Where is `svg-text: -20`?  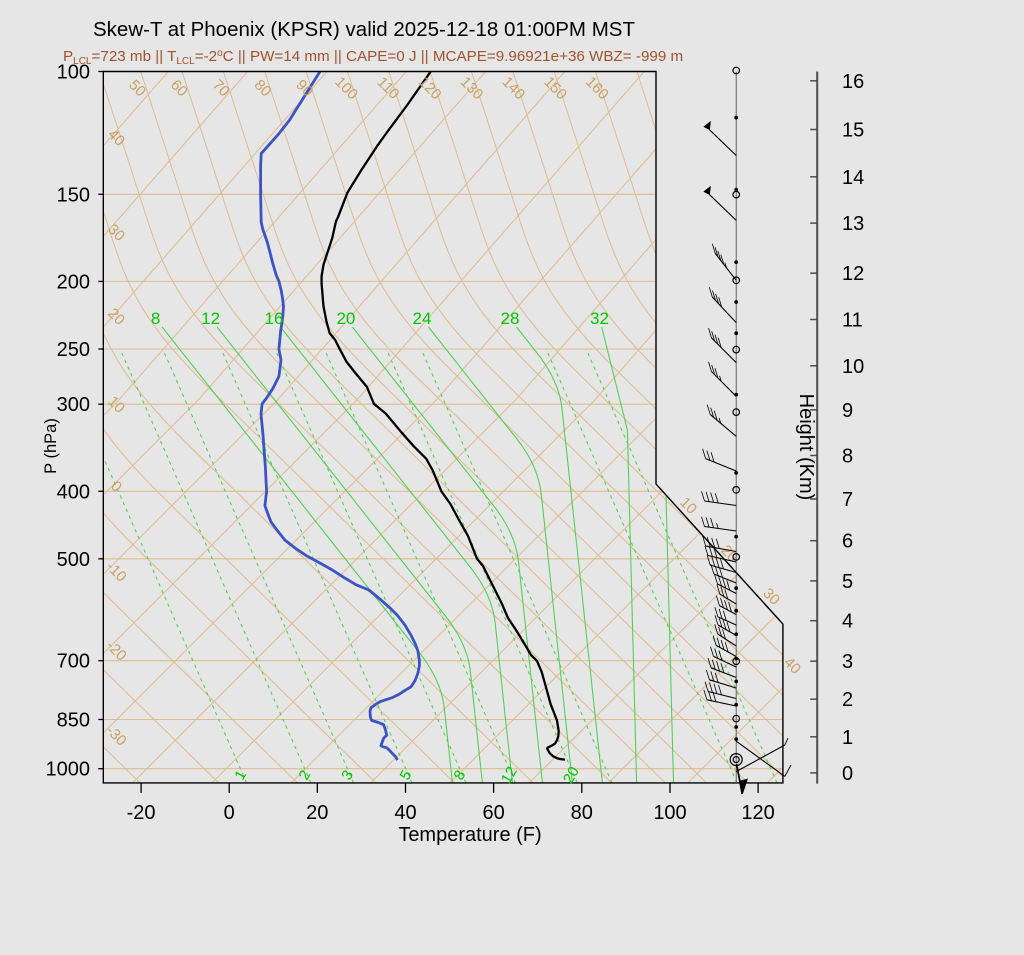
svg-text: -20 is located at coordinates (141, 813).